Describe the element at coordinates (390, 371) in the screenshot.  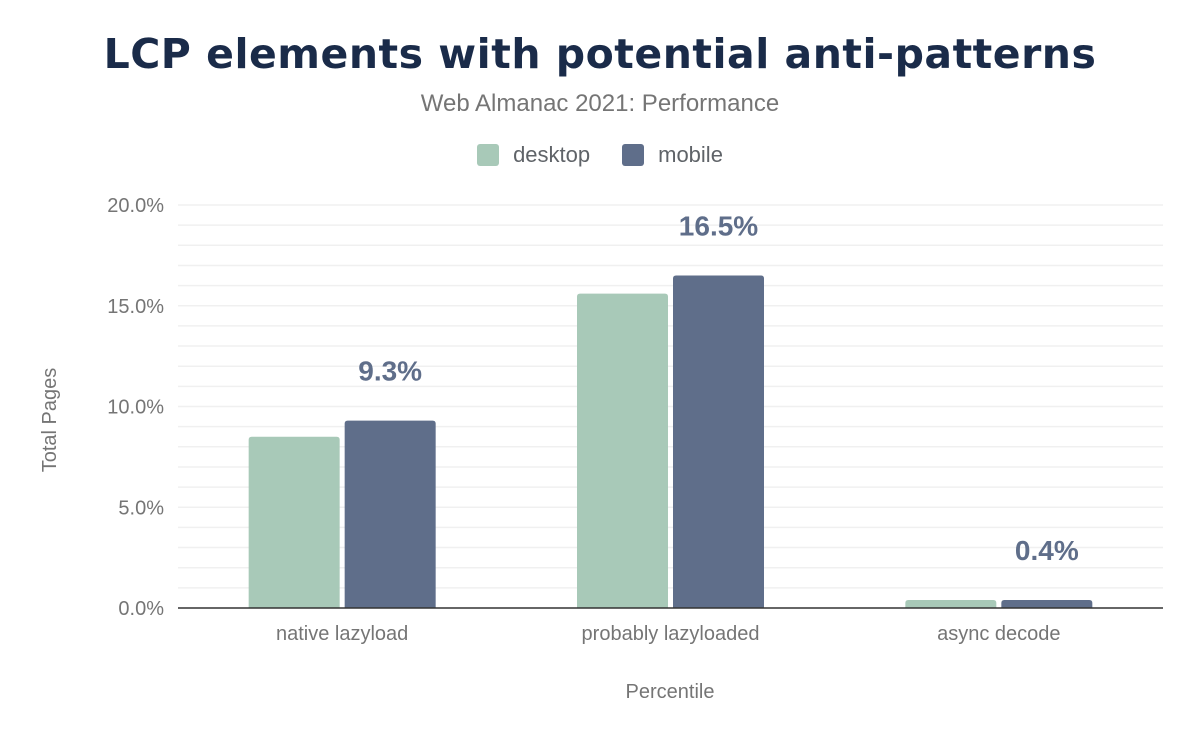
I see `data-label: 9.3%` at that location.